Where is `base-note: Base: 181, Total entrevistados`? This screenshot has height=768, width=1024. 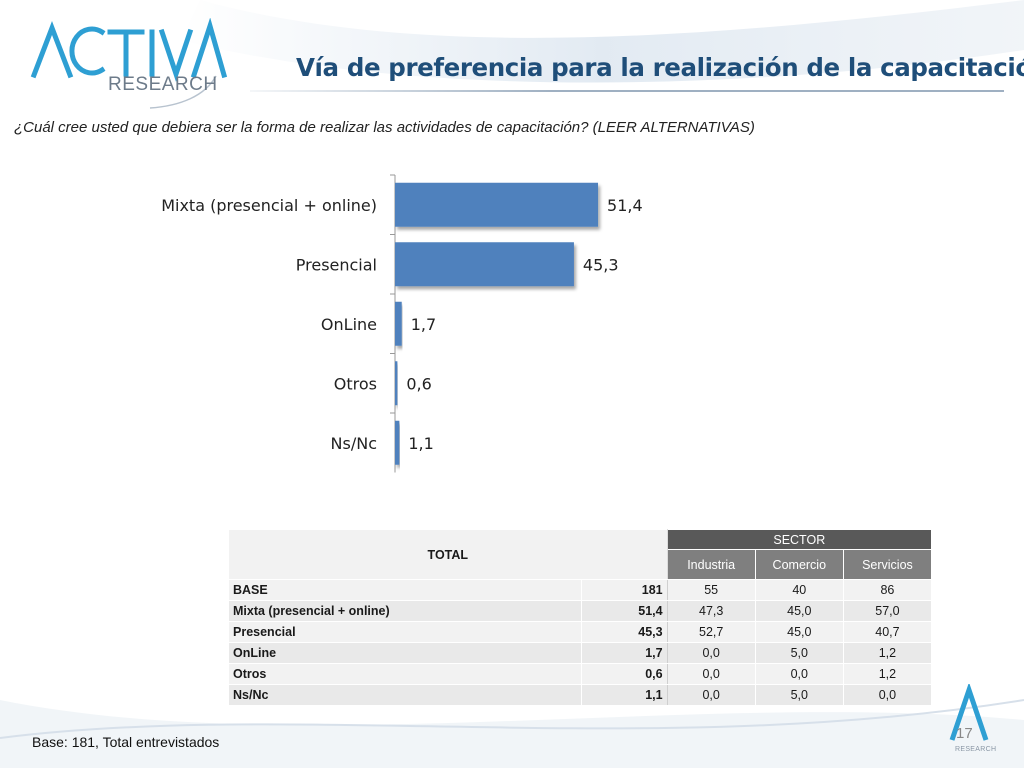
base-note: Base: 181, Total entrevistados is located at coordinates (126, 742).